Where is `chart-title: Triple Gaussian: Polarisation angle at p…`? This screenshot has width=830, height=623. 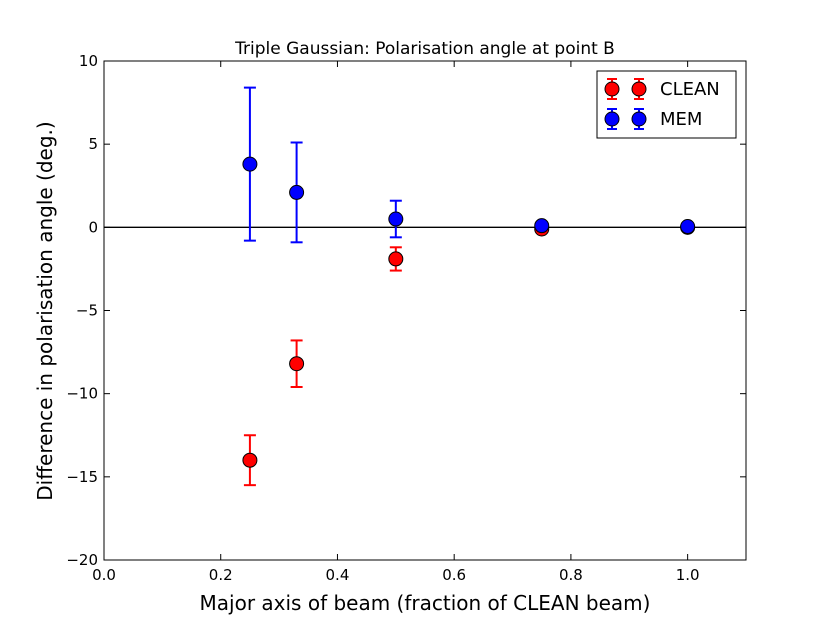
chart-title: Triple Gaussian: Polarisation angle at p… is located at coordinates (424, 49).